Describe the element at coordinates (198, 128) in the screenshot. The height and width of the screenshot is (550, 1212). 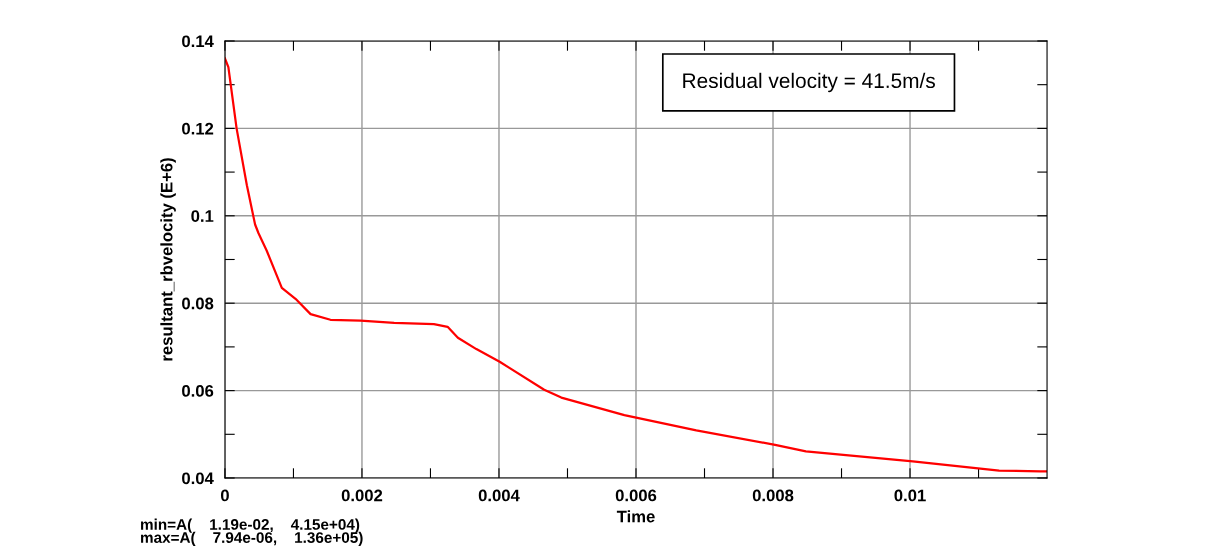
I see `y-tick-label: 0.12` at that location.